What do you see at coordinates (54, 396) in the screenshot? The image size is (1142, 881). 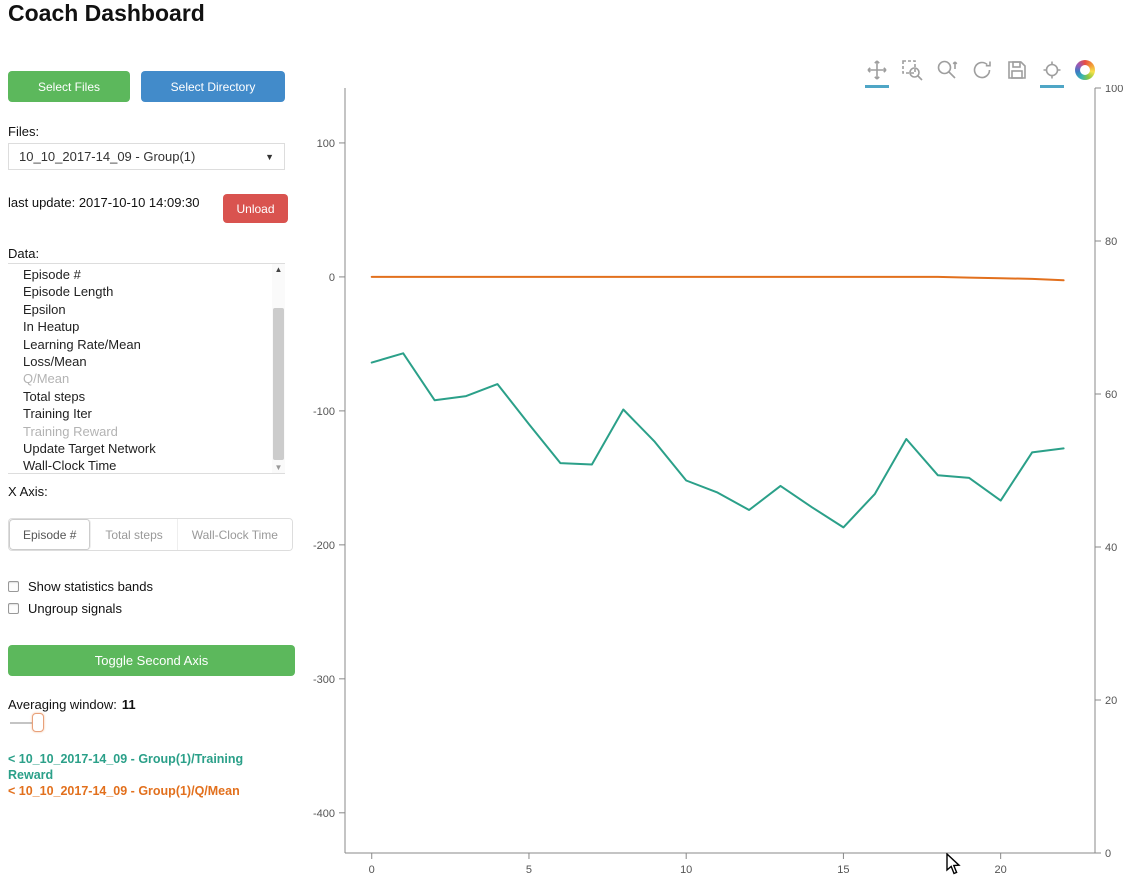 I see `data-signal-item: Total steps` at bounding box center [54, 396].